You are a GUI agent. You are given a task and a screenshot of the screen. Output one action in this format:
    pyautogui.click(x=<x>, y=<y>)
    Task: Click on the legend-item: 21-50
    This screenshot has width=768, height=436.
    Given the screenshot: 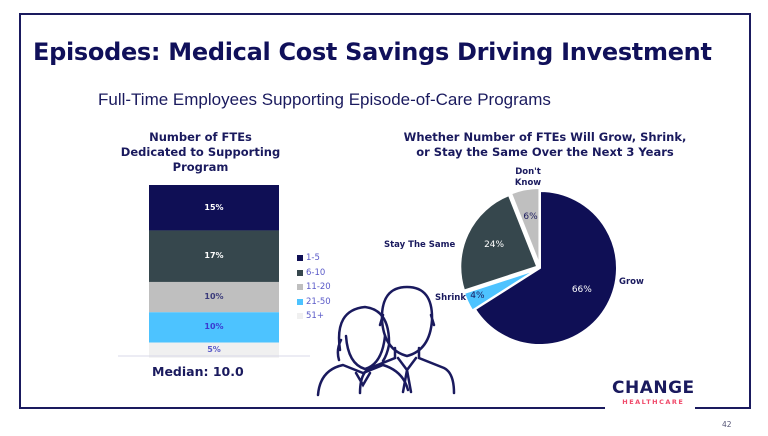 What is the action you would take?
    pyautogui.click(x=314, y=302)
    